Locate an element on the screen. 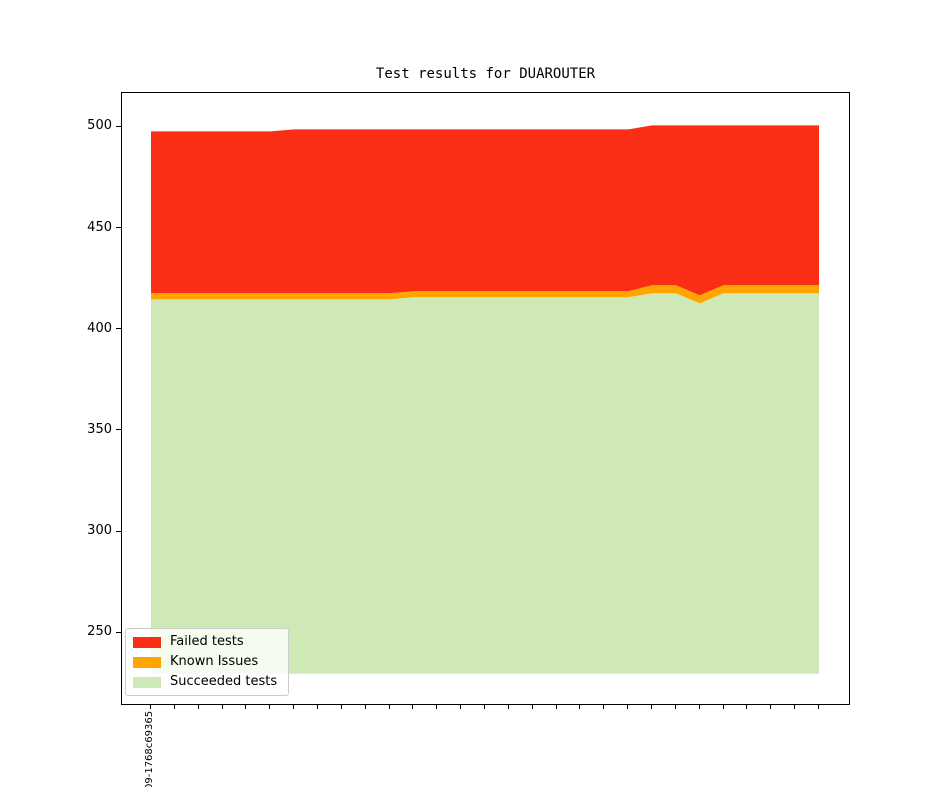 This screenshot has width=944, height=787. legend-item-succeeded: Succeeded tests is located at coordinates (207, 682).